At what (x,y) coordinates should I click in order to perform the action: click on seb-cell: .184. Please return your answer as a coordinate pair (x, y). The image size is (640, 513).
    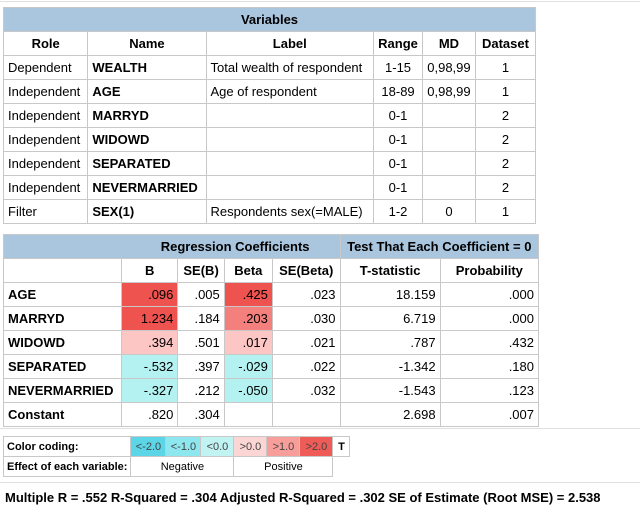
    Looking at the image, I should click on (201, 318).